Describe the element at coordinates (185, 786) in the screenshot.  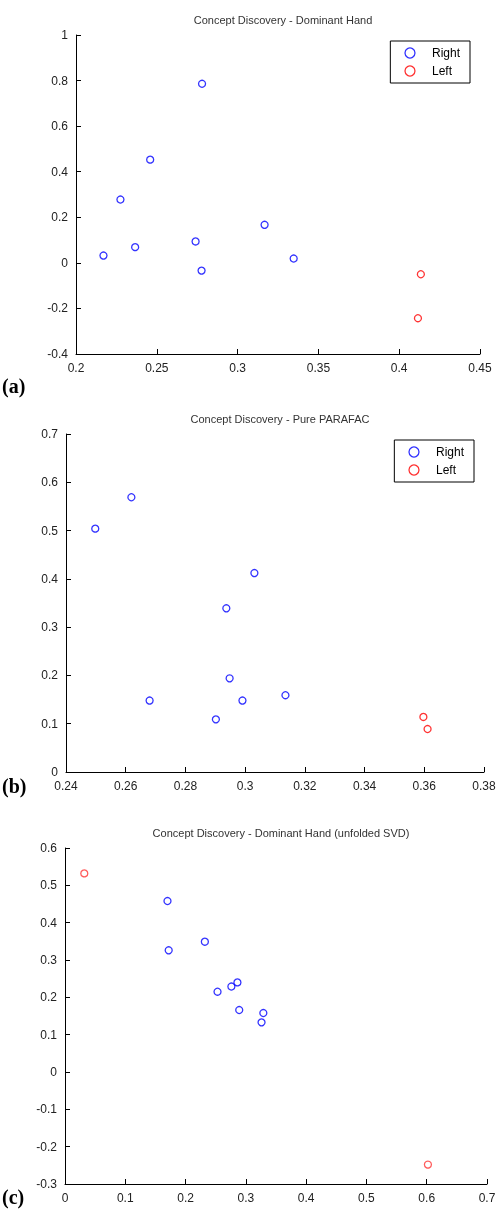
I see `x-tick-label: 0.28` at that location.